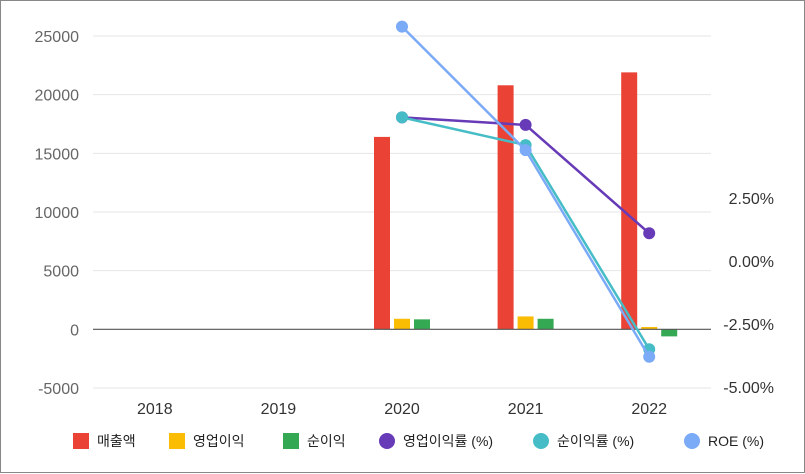  I want to click on legend-label: 순이익, so click(326, 441).